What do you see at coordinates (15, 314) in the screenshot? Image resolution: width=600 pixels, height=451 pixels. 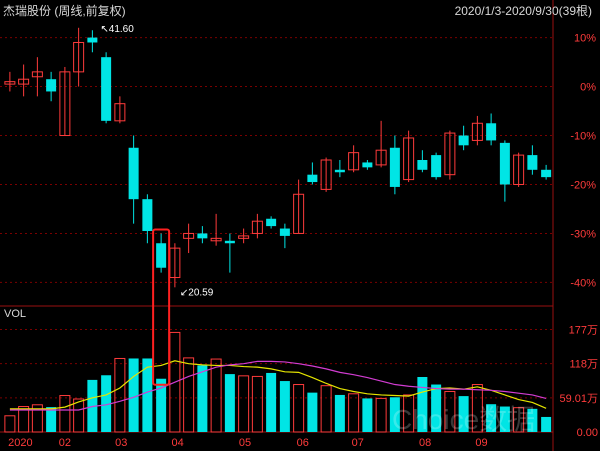 I see `vol-panel-title: VOL` at bounding box center [15, 314].